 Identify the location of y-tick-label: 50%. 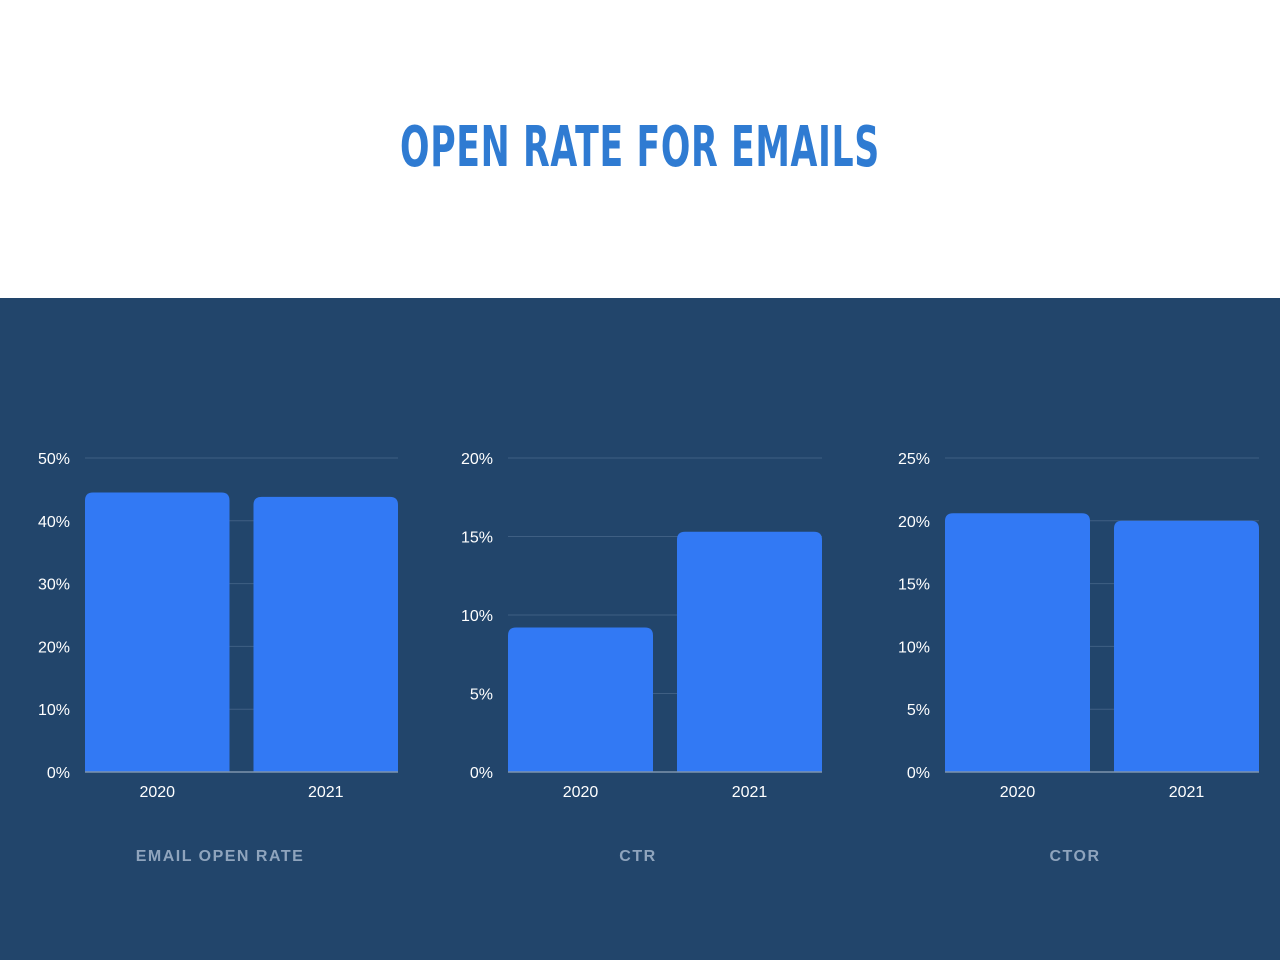
(54, 459).